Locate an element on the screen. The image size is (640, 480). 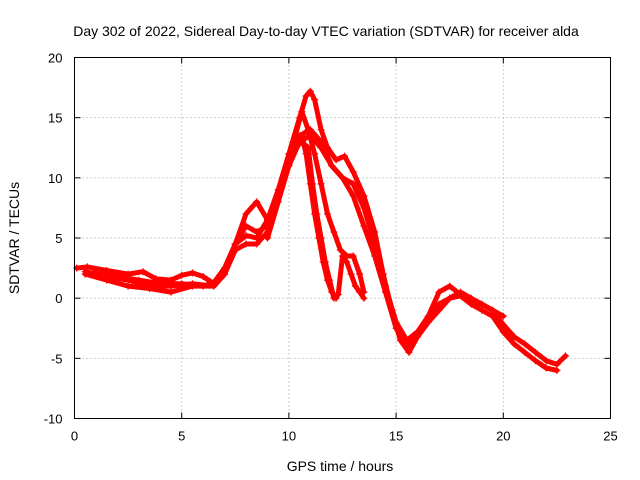
x-tick-label: 0 is located at coordinates (74, 436).